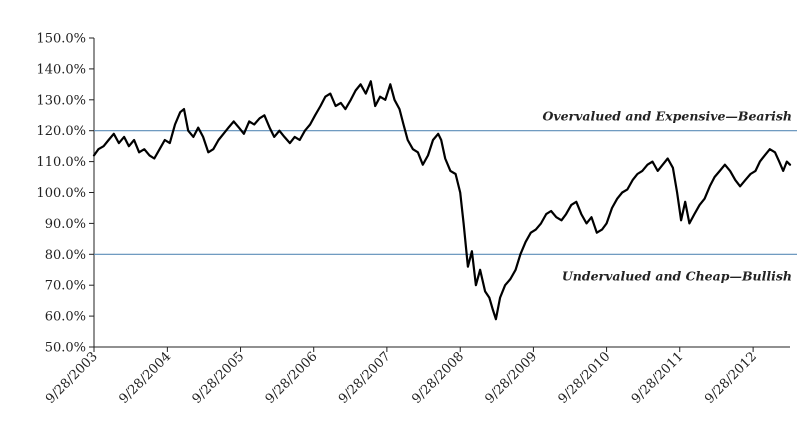 This screenshot has height=433, width=797. Describe the element at coordinates (72, 378) in the screenshot. I see `x-tick-label: 9/28/2003` at that location.